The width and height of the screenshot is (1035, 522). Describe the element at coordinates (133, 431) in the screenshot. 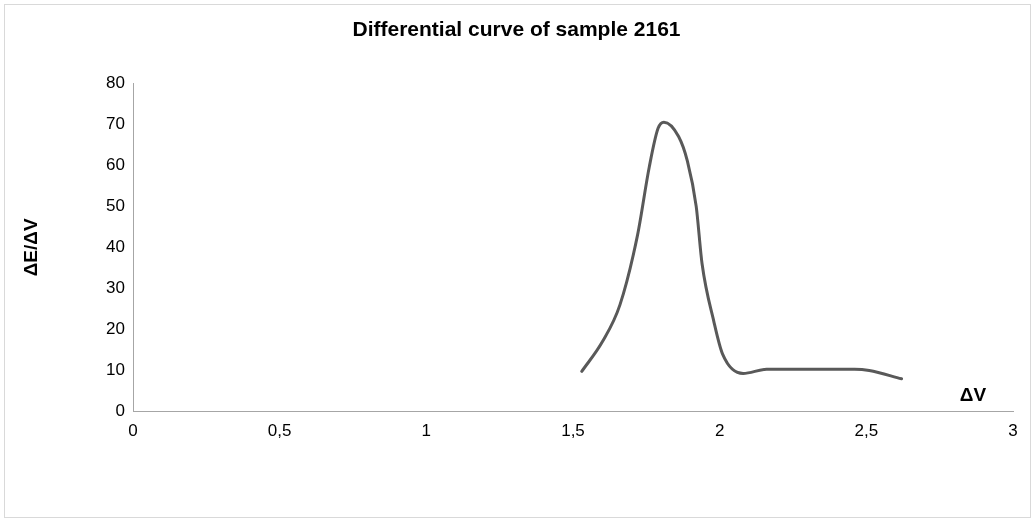

I see `x-tick-label: 0` at that location.